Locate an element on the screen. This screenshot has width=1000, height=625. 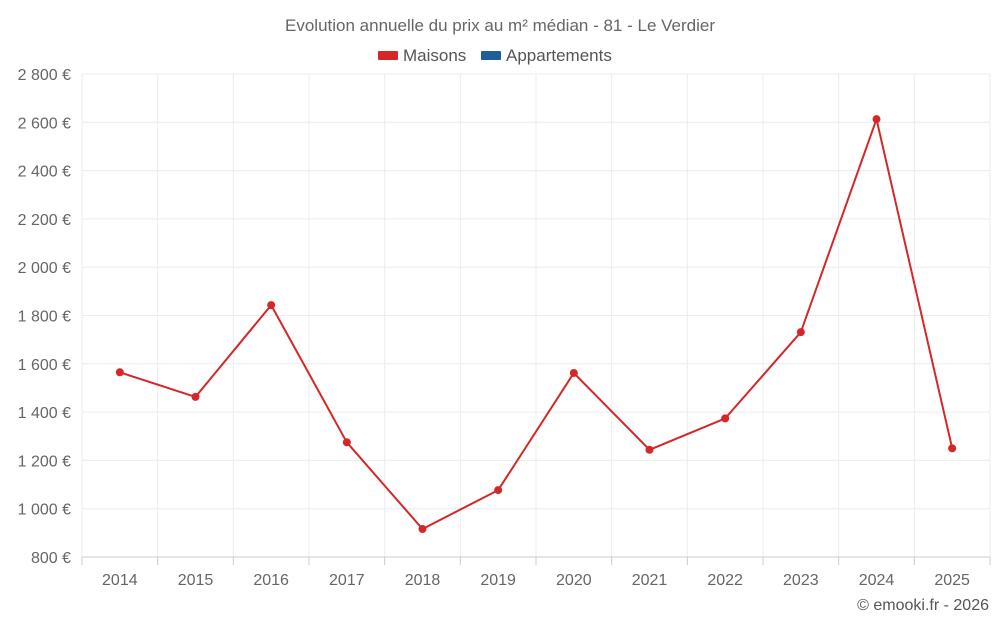
x-tick-label: 2015 is located at coordinates (196, 580).